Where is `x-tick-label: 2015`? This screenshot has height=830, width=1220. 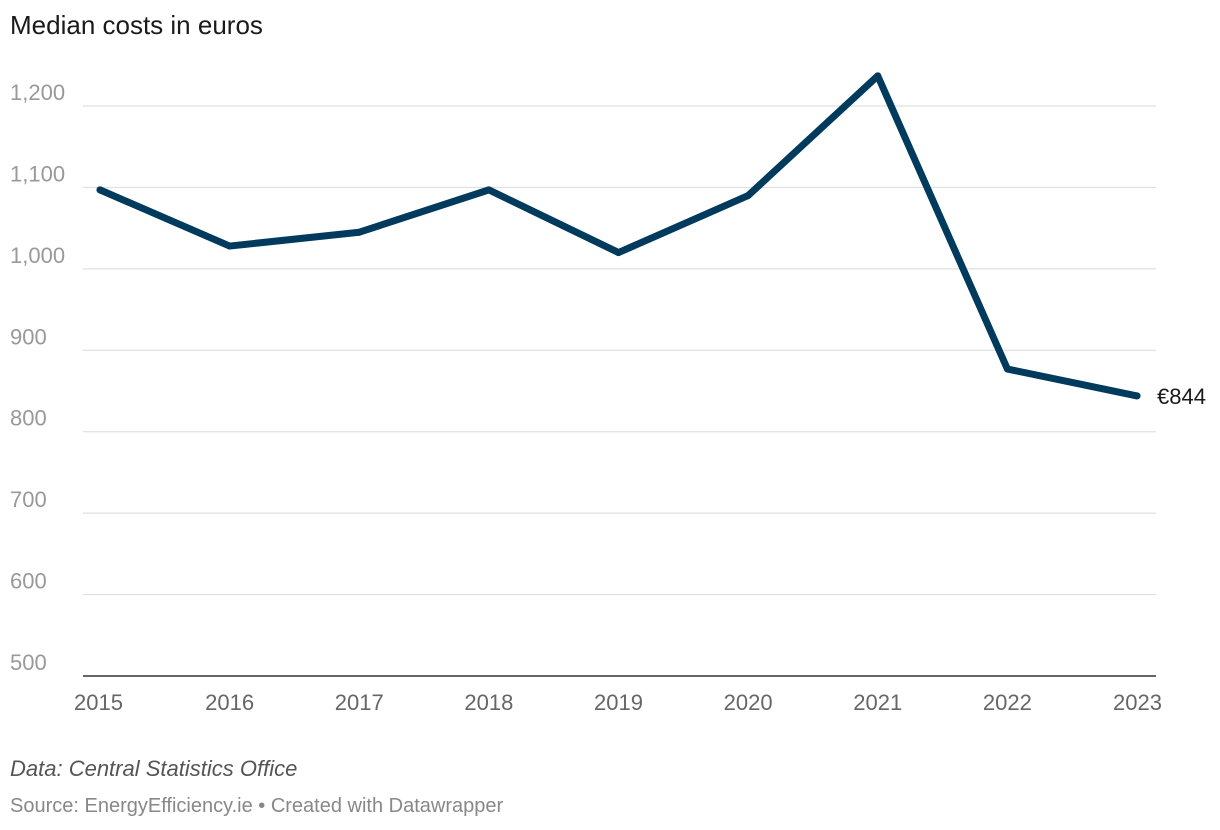
x-tick-label: 2015 is located at coordinates (98, 702).